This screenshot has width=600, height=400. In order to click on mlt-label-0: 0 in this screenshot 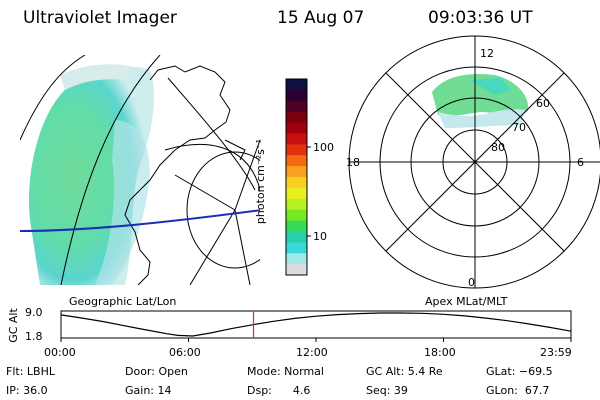, I will do `click(471, 282)`.